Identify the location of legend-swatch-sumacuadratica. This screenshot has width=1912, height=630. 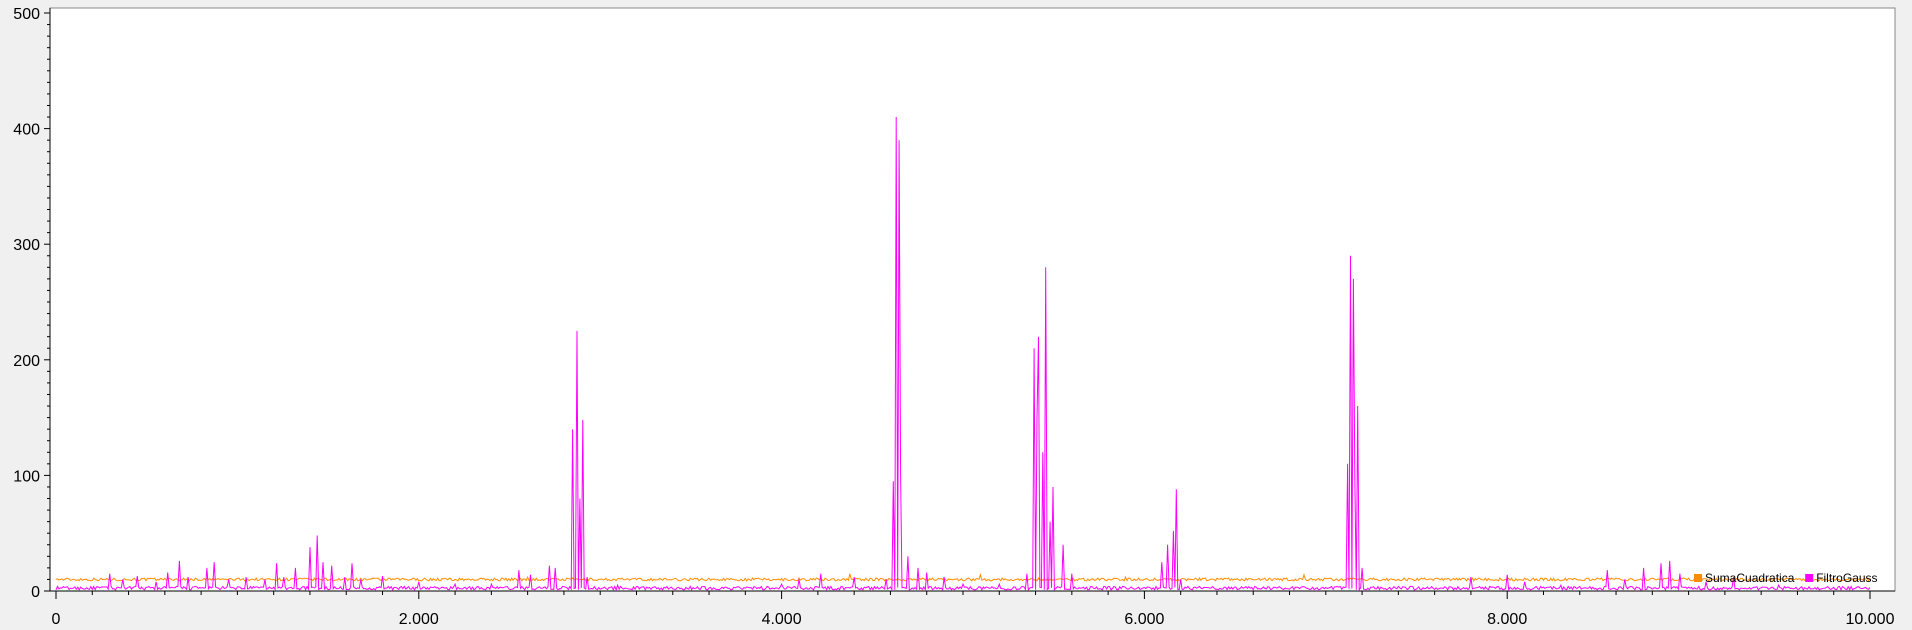
(1698, 578).